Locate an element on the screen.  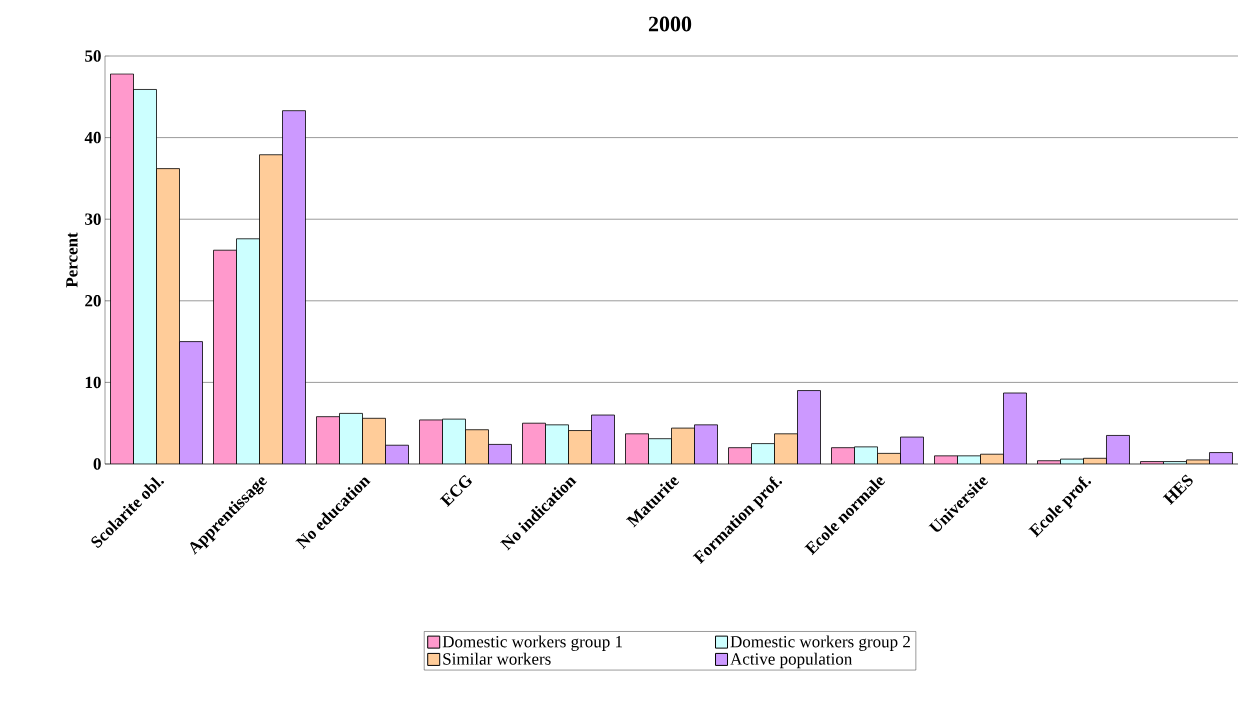
y-axis-title: Percent is located at coordinates (72, 260).